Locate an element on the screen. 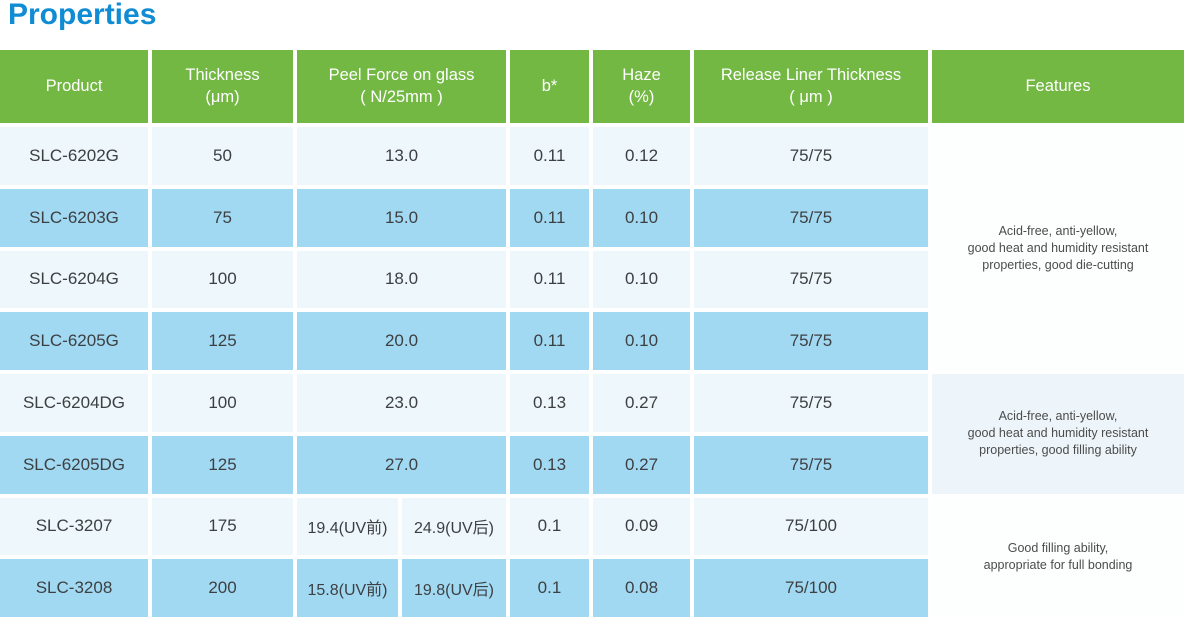 Image resolution: width=1184 pixels, height=617 pixels. cell-product: SLC-6205DG is located at coordinates (74, 464).